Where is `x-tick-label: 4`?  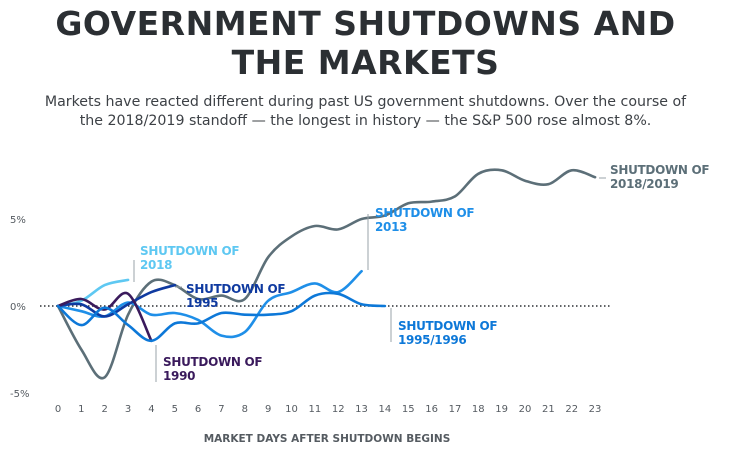 x-tick-label: 4 is located at coordinates (151, 409).